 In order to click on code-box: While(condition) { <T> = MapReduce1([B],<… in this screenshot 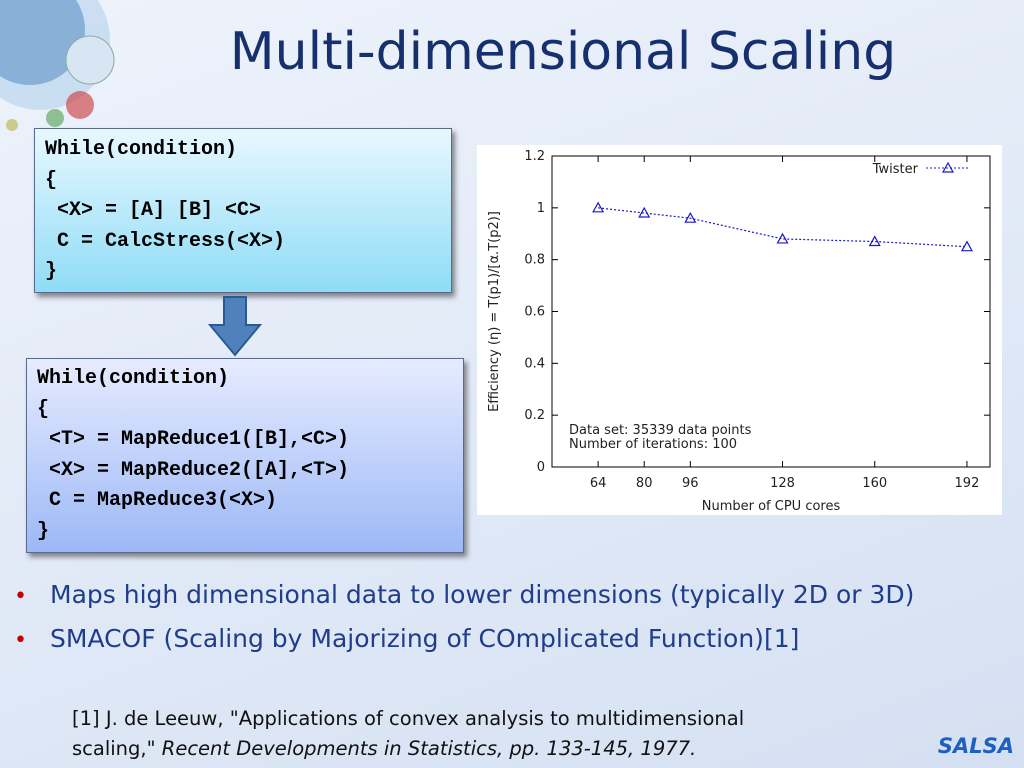, I will do `click(245, 455)`.